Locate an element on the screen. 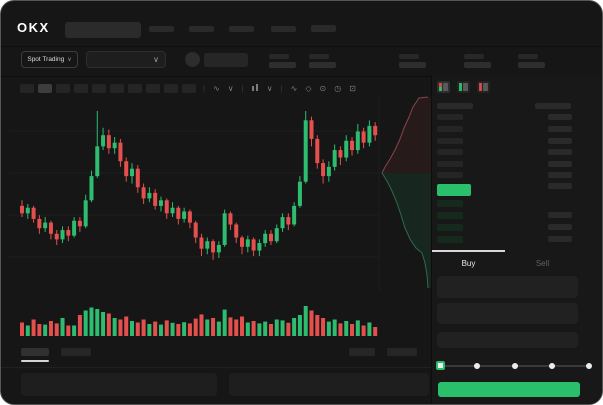  slider-handle is located at coordinates (440, 365).